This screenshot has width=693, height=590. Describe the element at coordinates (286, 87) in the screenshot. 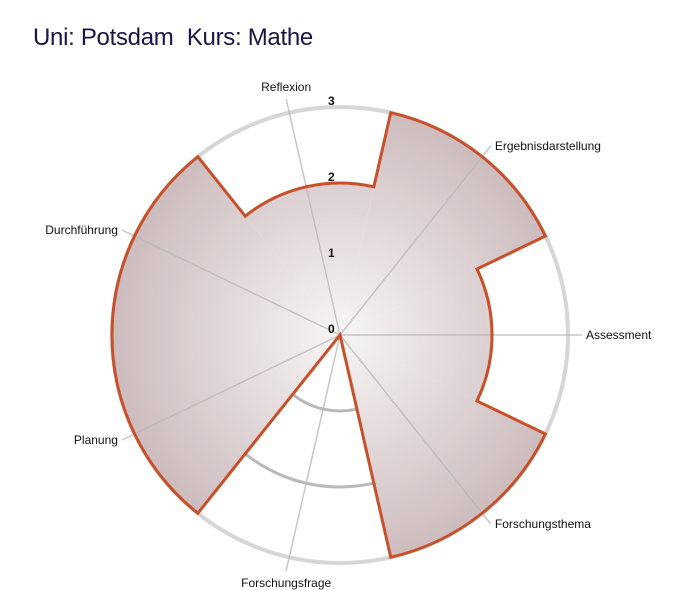

I see `category-label-1: Reflexion` at that location.